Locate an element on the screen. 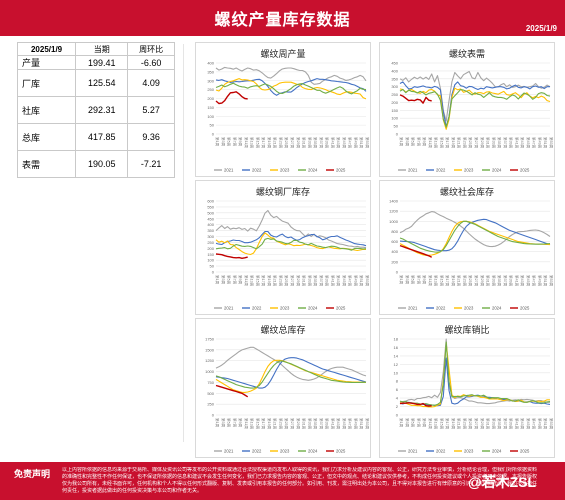 The height and width of the screenshot is (500, 565). y-tick-label: 200 is located at coordinates (210, 248).